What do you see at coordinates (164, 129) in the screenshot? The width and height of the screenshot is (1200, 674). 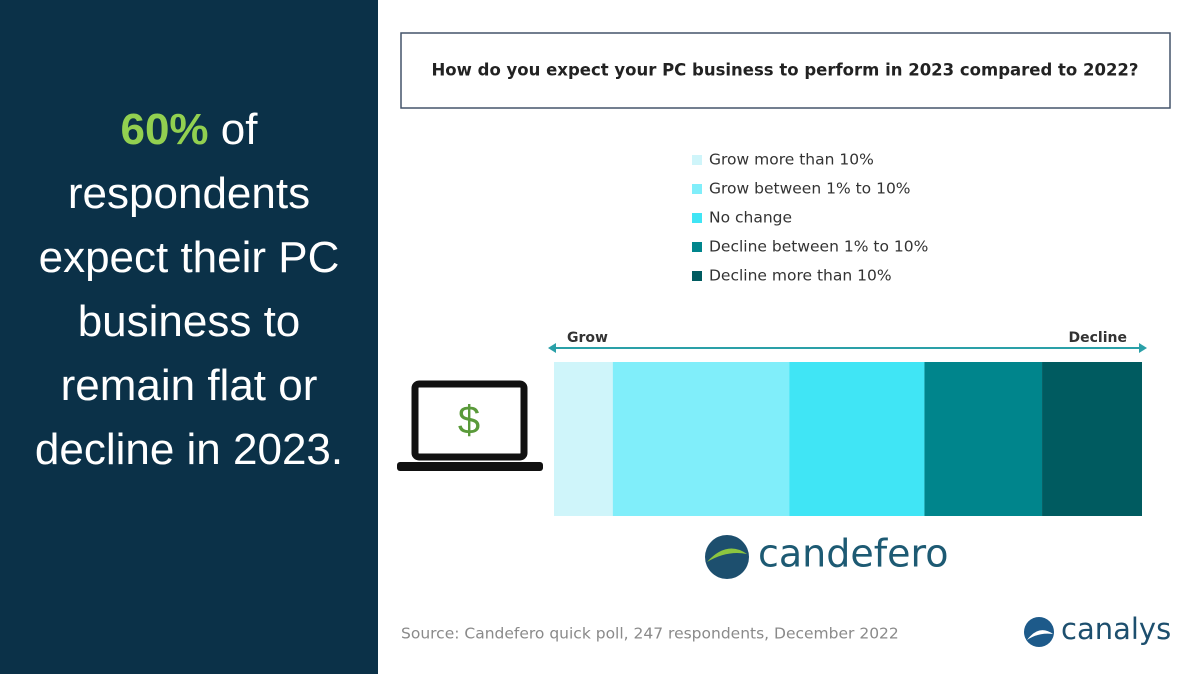 I see `headline-highlight: 60%` at bounding box center [164, 129].